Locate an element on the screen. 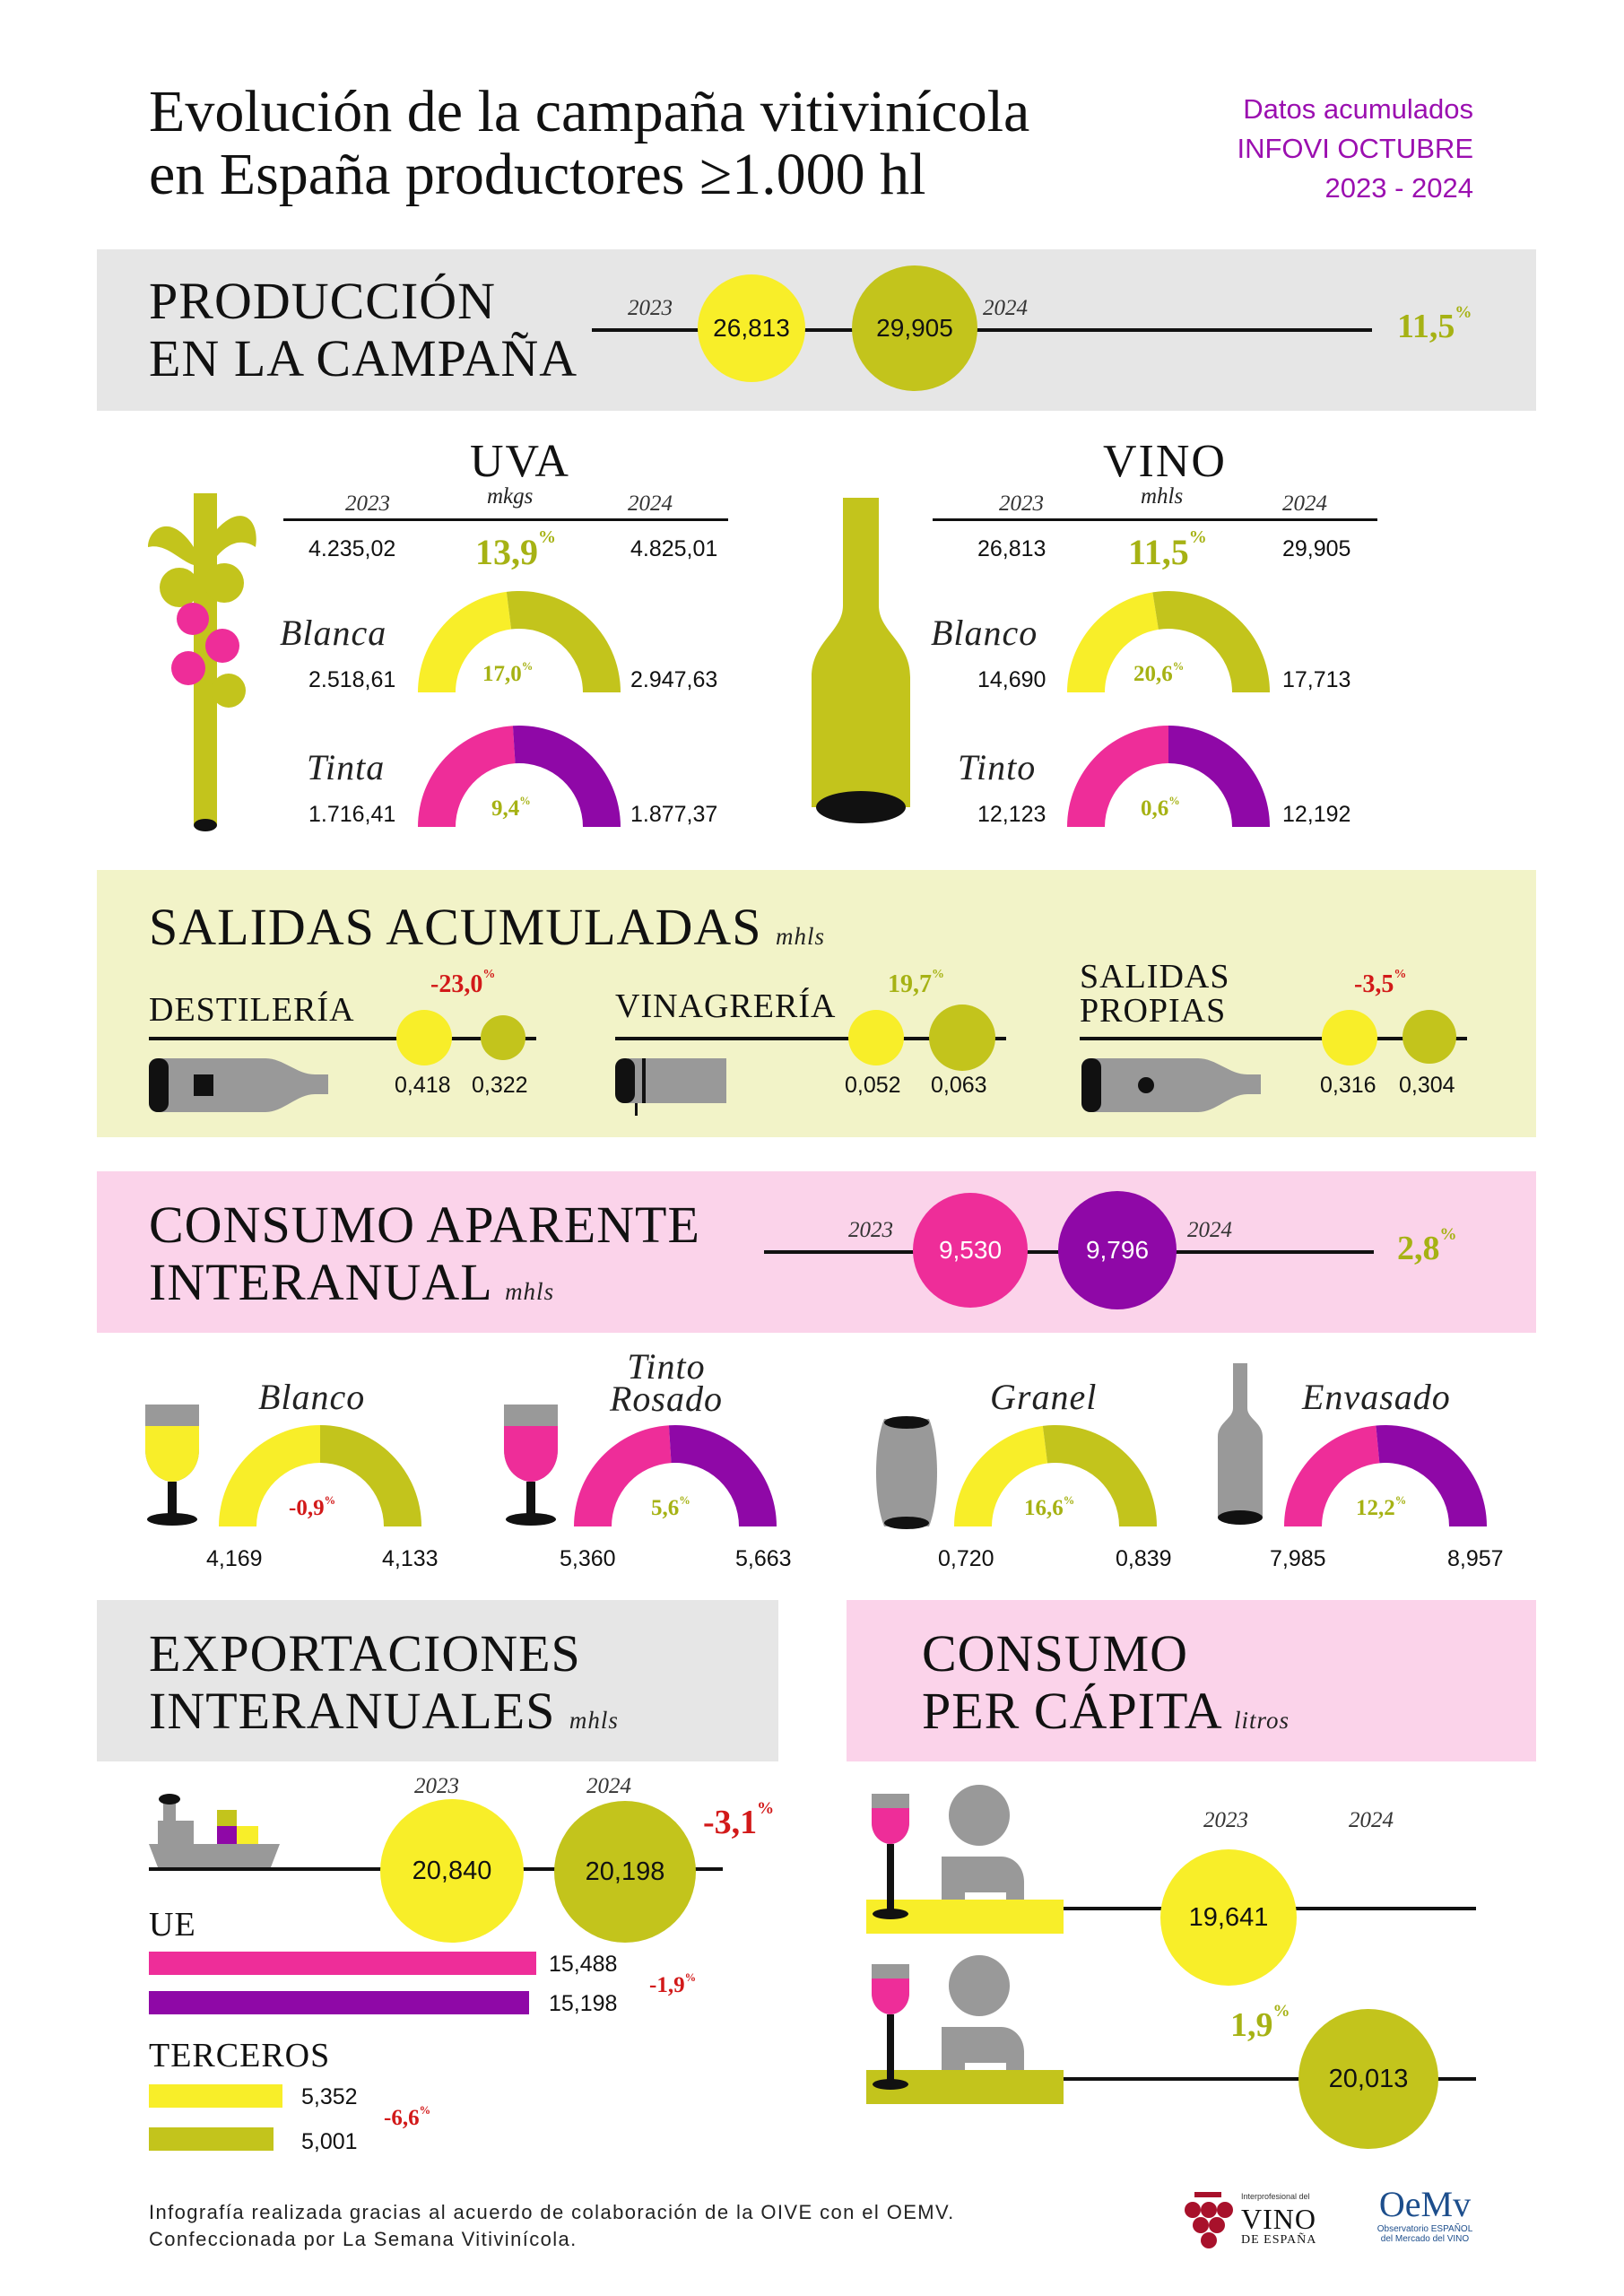 The height and width of the screenshot is (2296, 1624). propias-a: 0,316 is located at coordinates (1348, 1085).